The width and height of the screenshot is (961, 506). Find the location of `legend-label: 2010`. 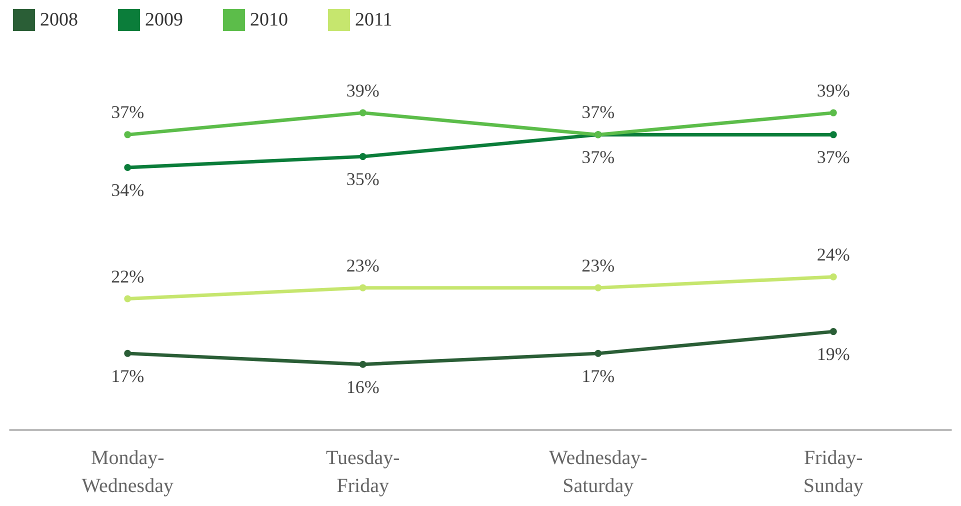

legend-label: 2010 is located at coordinates (269, 20).